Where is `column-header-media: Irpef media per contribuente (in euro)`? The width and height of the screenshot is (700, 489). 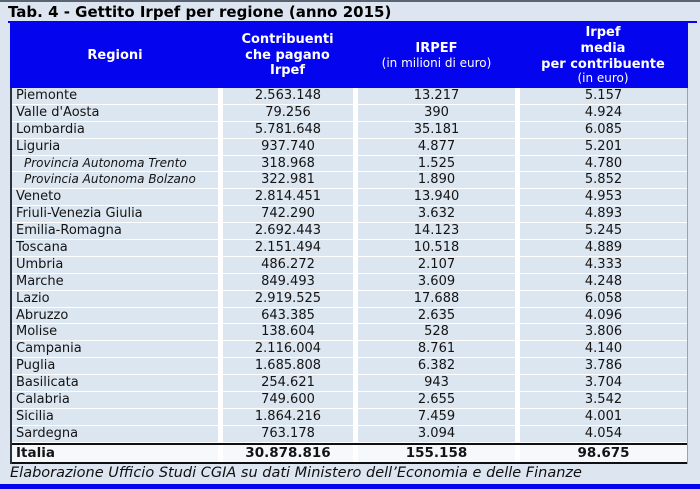 column-header-media: Irpef media per contribuente (in euro) is located at coordinates (603, 55).